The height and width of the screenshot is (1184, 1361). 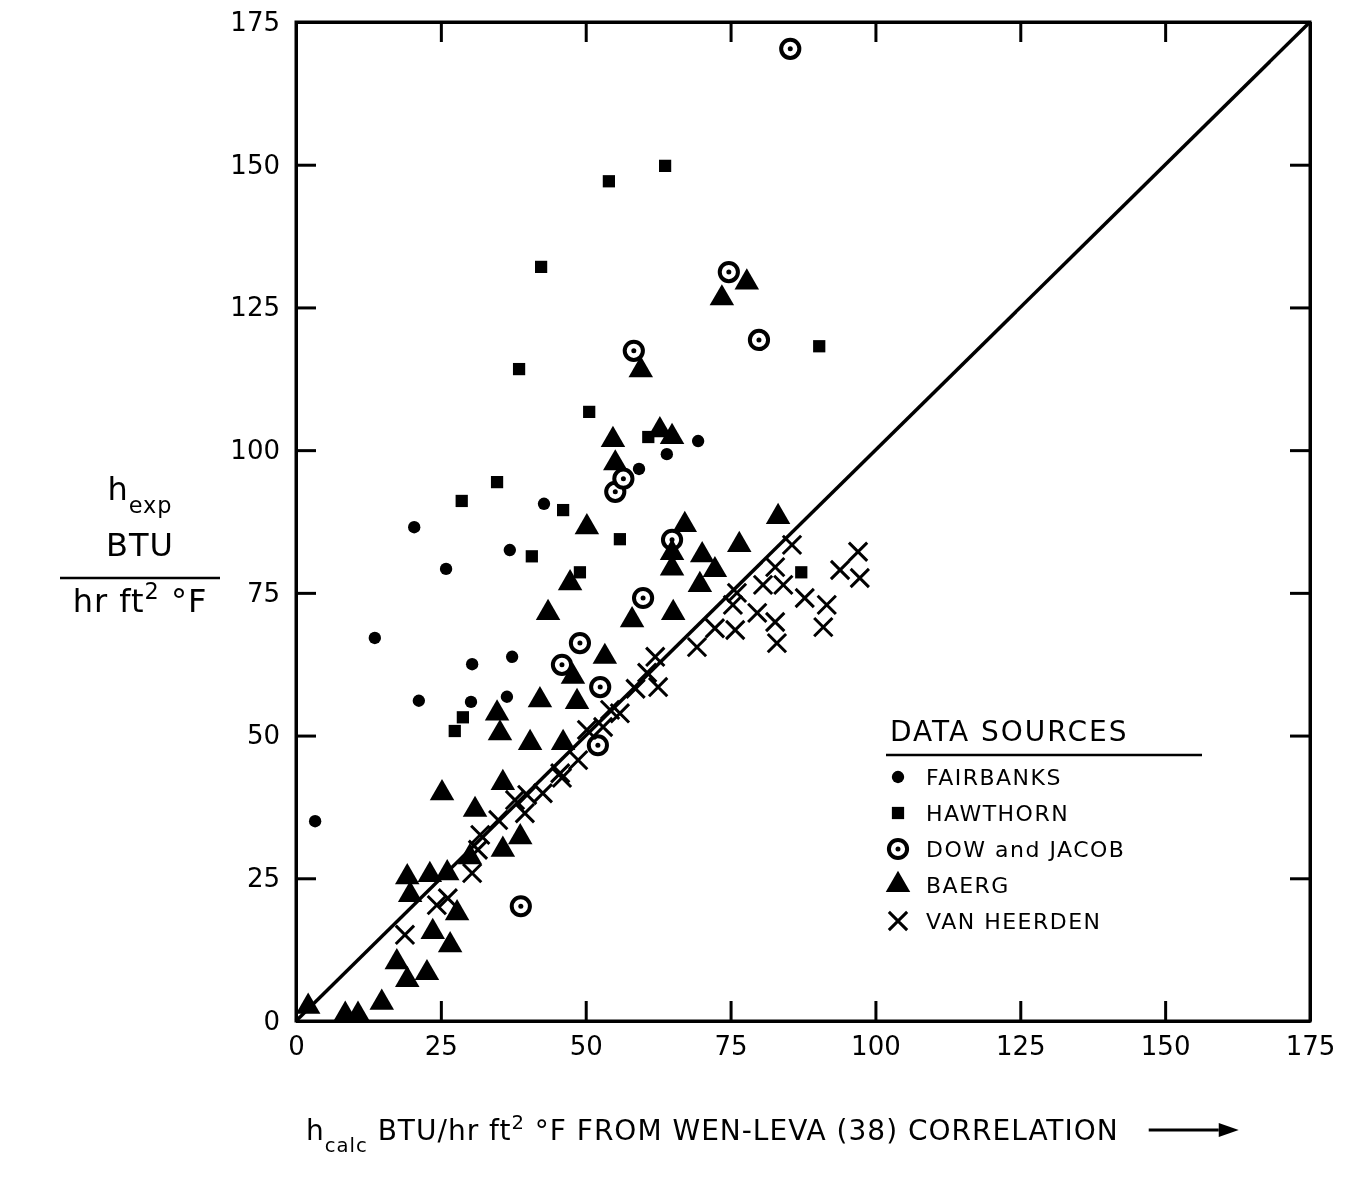 I want to click on x-tick-label: 50, so click(x=586, y=1046).